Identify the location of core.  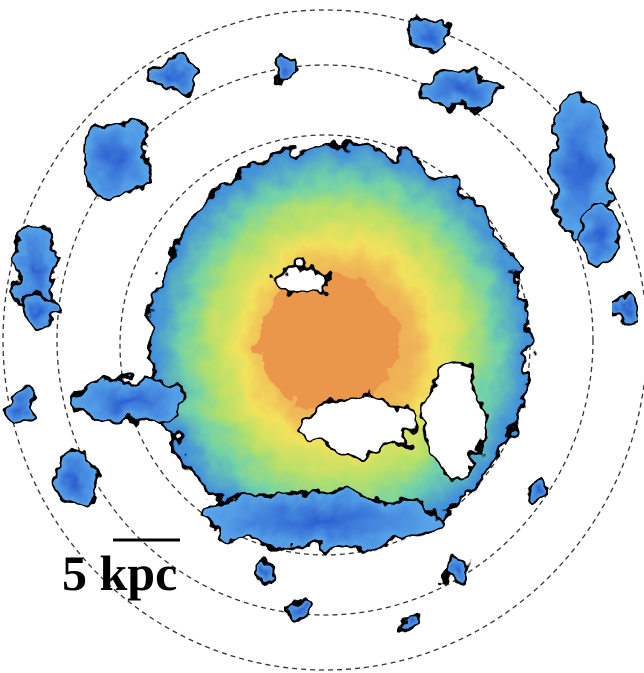
(330, 345).